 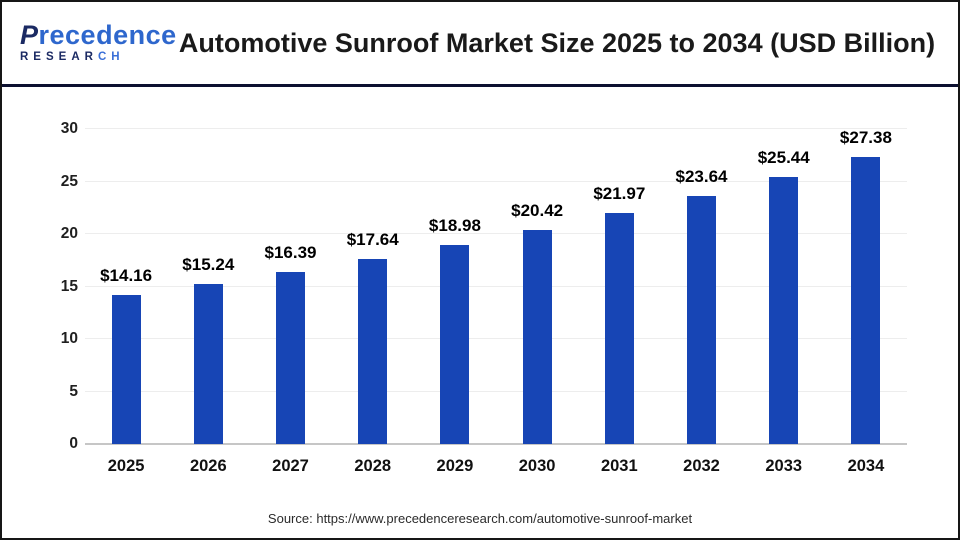 I want to click on y-tick-label: 25, so click(x=69, y=181).